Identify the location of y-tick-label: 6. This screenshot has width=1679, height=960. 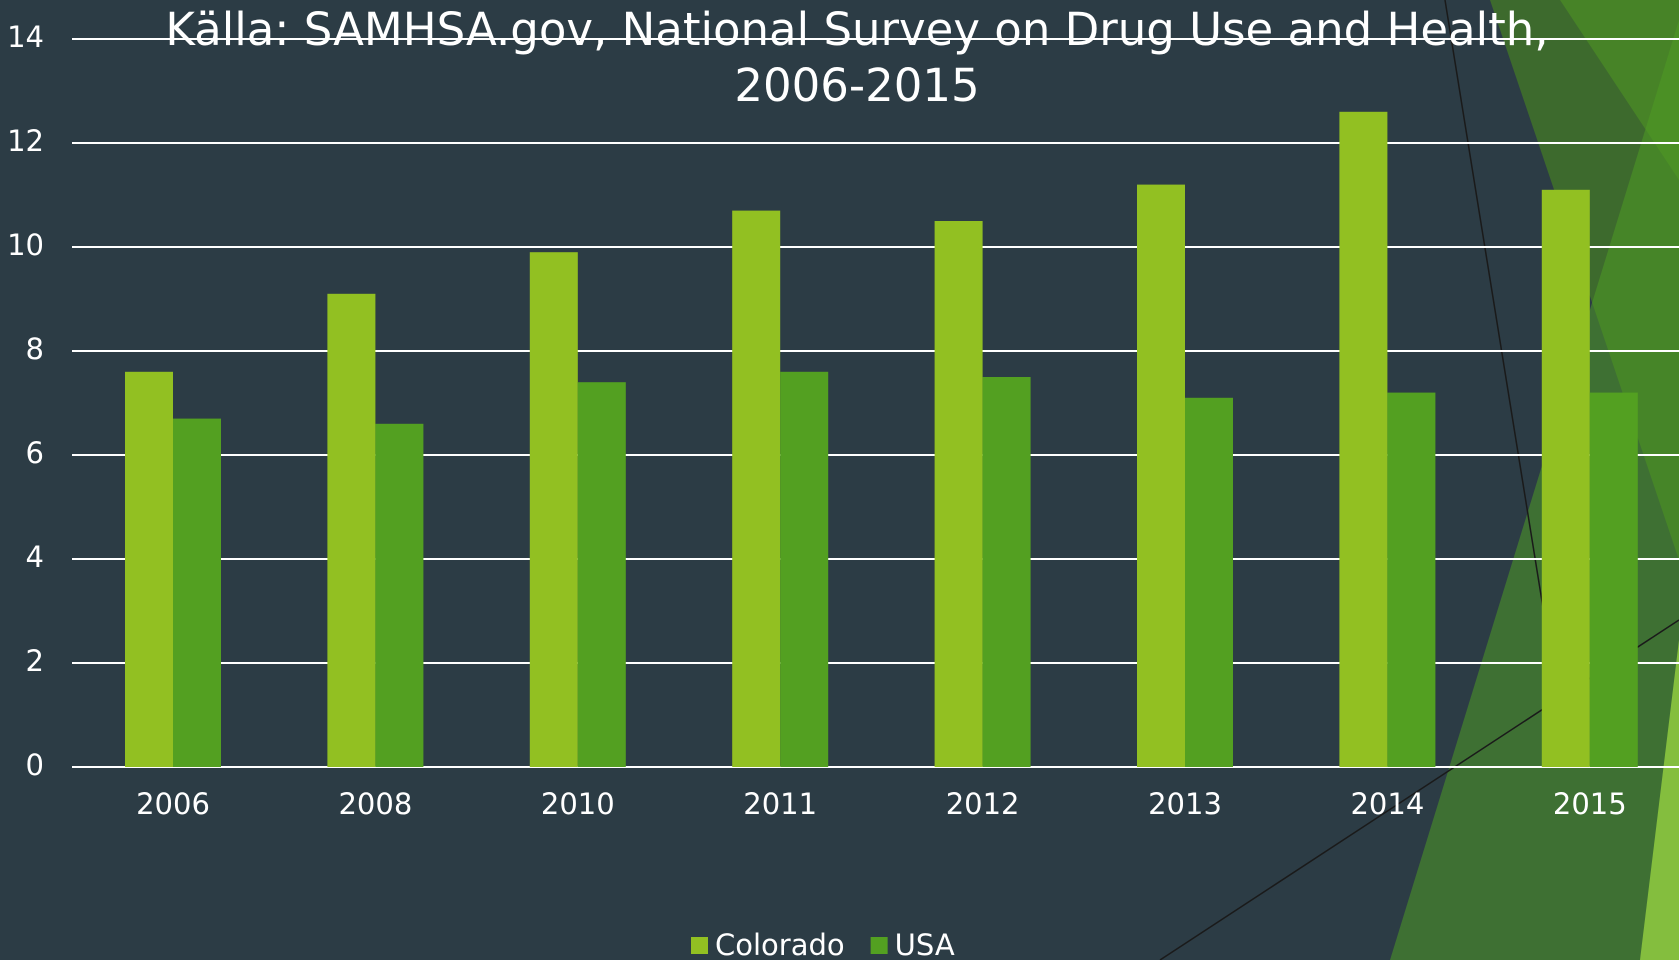
(35, 453).